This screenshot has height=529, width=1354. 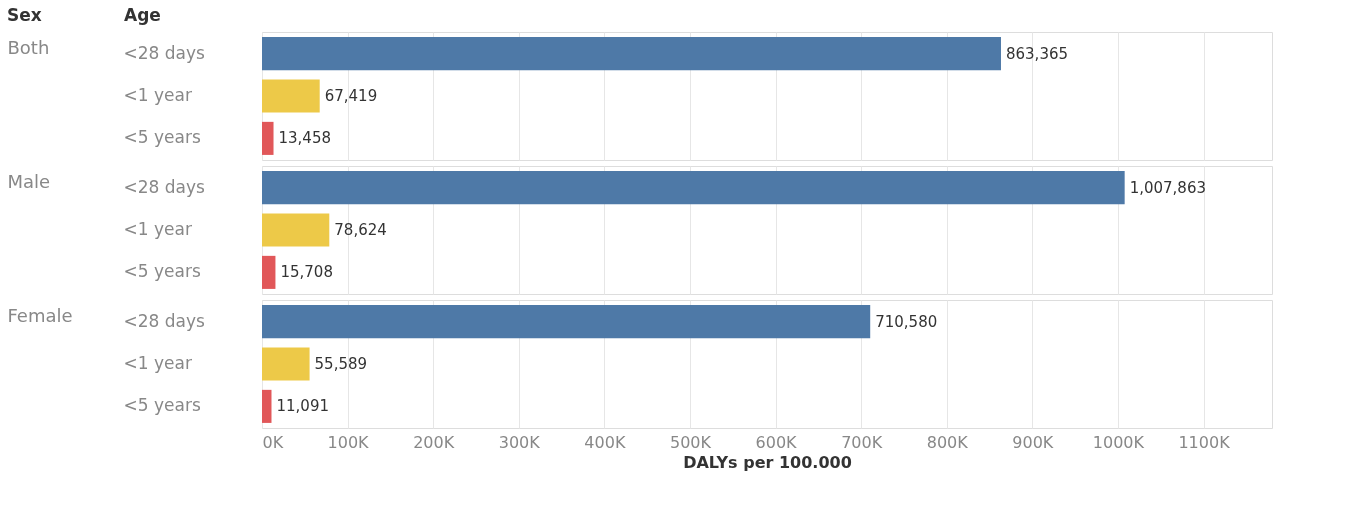 What do you see at coordinates (273, 442) in the screenshot?
I see `x-tick-label: 0K` at bounding box center [273, 442].